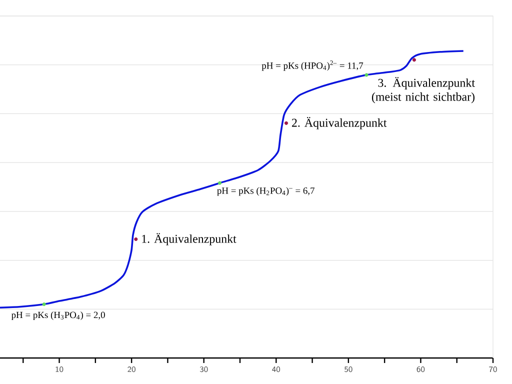 The height and width of the screenshot is (384, 512). What do you see at coordinates (313, 65) in the screenshot?
I see `annotation: pH = pKs (HPO$_{4}$)$^{2–}$ = 11,7` at bounding box center [313, 65].